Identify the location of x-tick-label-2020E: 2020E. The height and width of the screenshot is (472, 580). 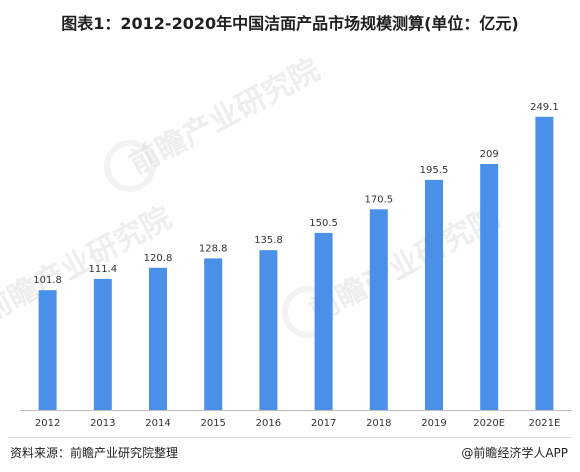
(489, 423).